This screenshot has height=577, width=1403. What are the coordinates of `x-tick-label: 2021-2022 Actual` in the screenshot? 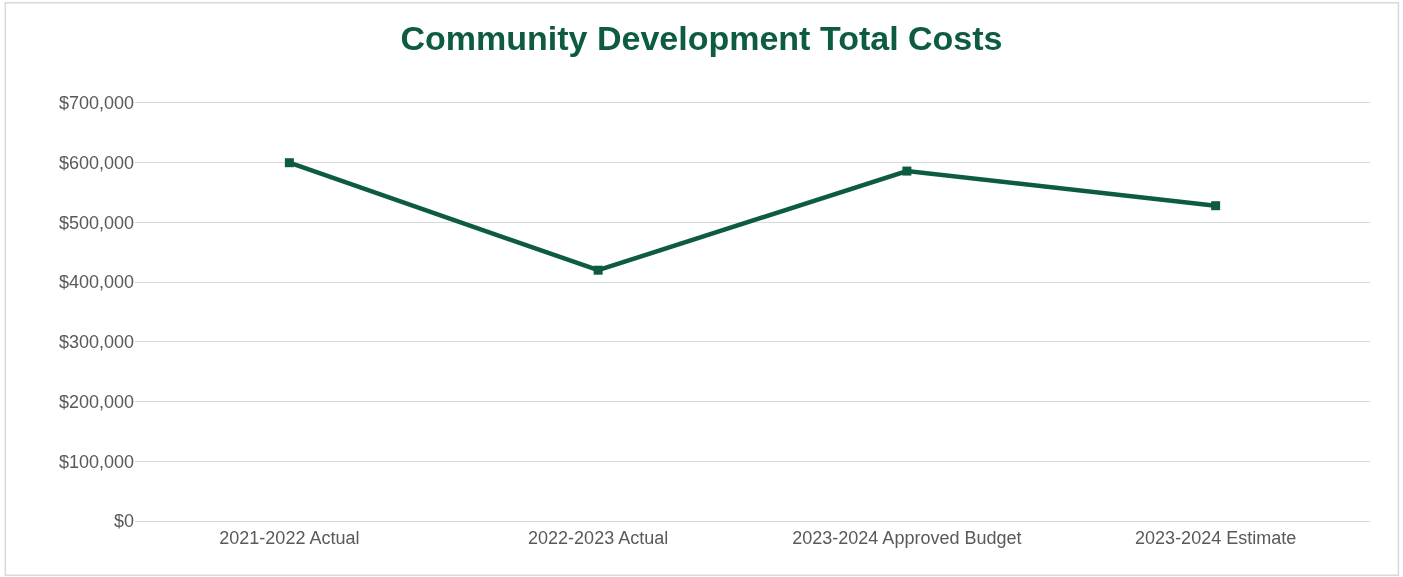 It's located at (289, 537).